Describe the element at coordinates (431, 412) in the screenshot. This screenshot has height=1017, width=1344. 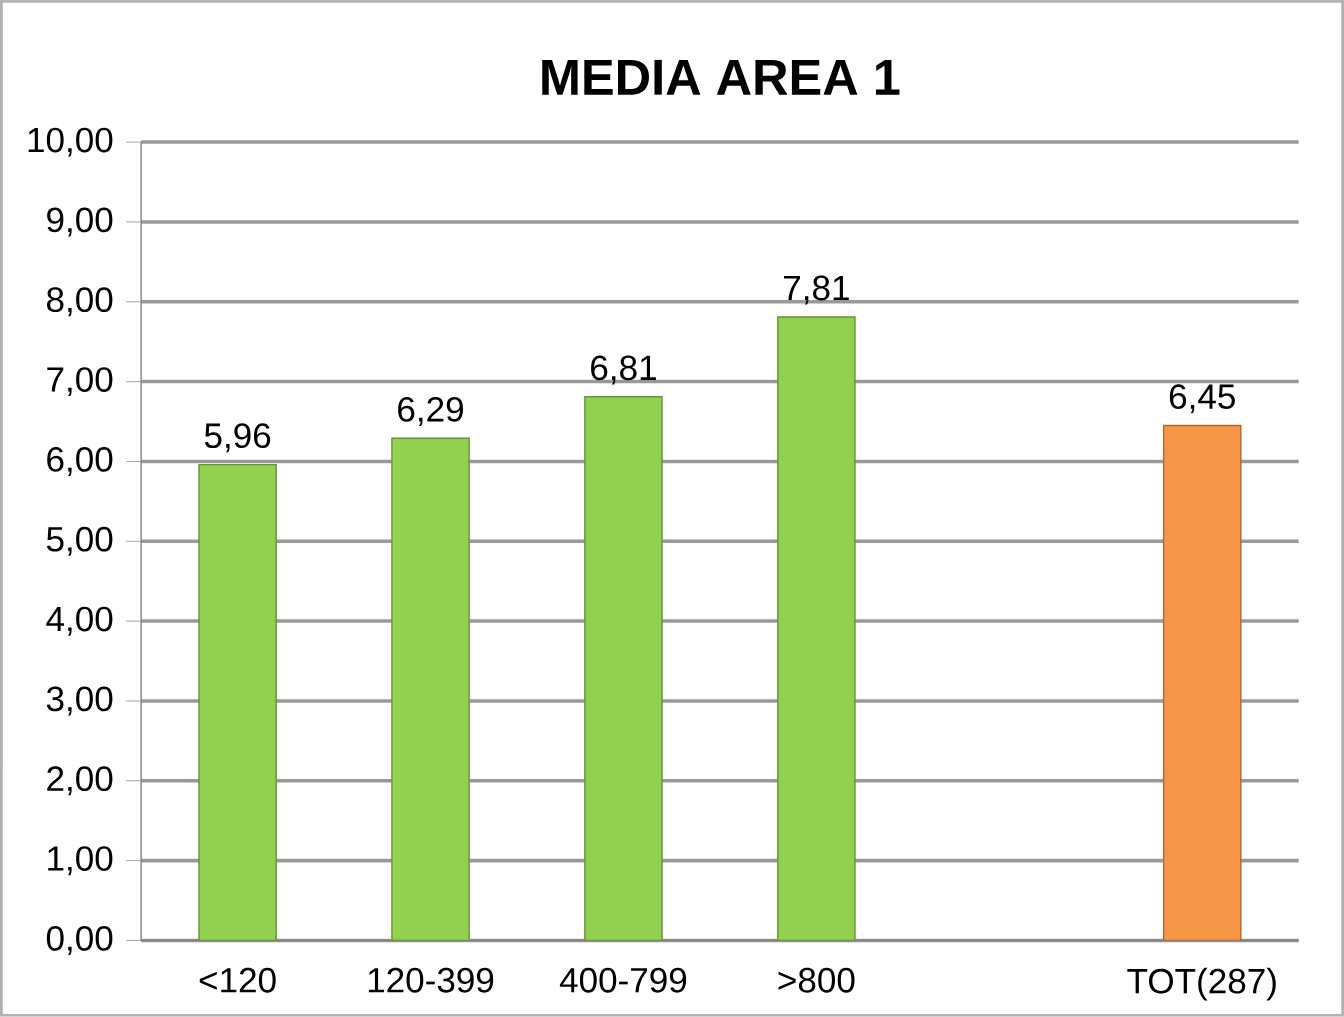
I see `data-label: 6,29` at that location.